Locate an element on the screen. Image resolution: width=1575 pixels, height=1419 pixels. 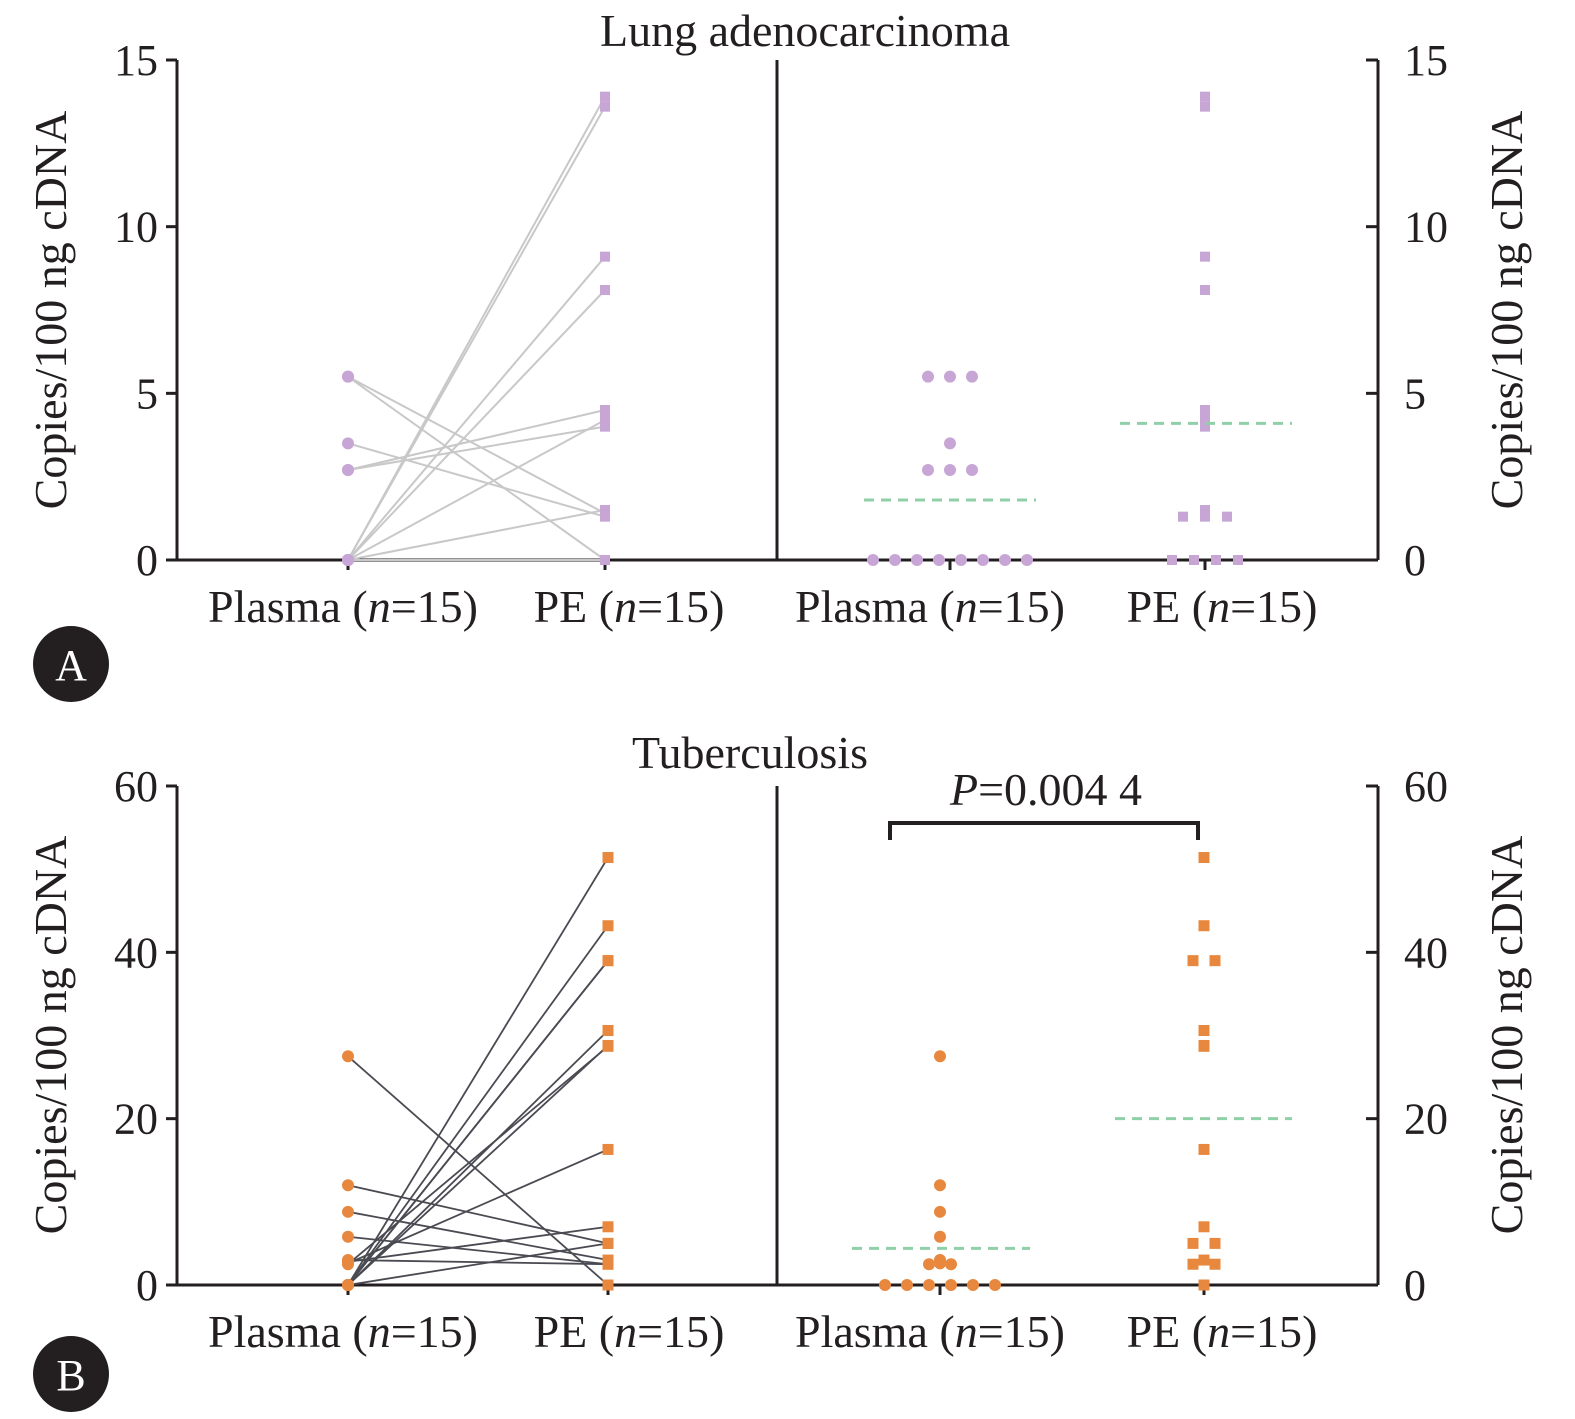
panel-a-paired-lines is located at coordinates (476, 328).